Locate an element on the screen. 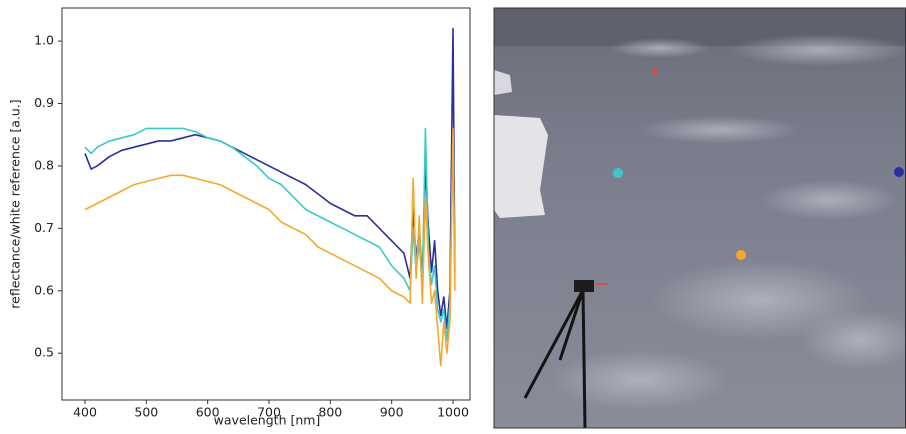 This screenshot has height=434, width=906. x-tick-label: 900 is located at coordinates (392, 412).